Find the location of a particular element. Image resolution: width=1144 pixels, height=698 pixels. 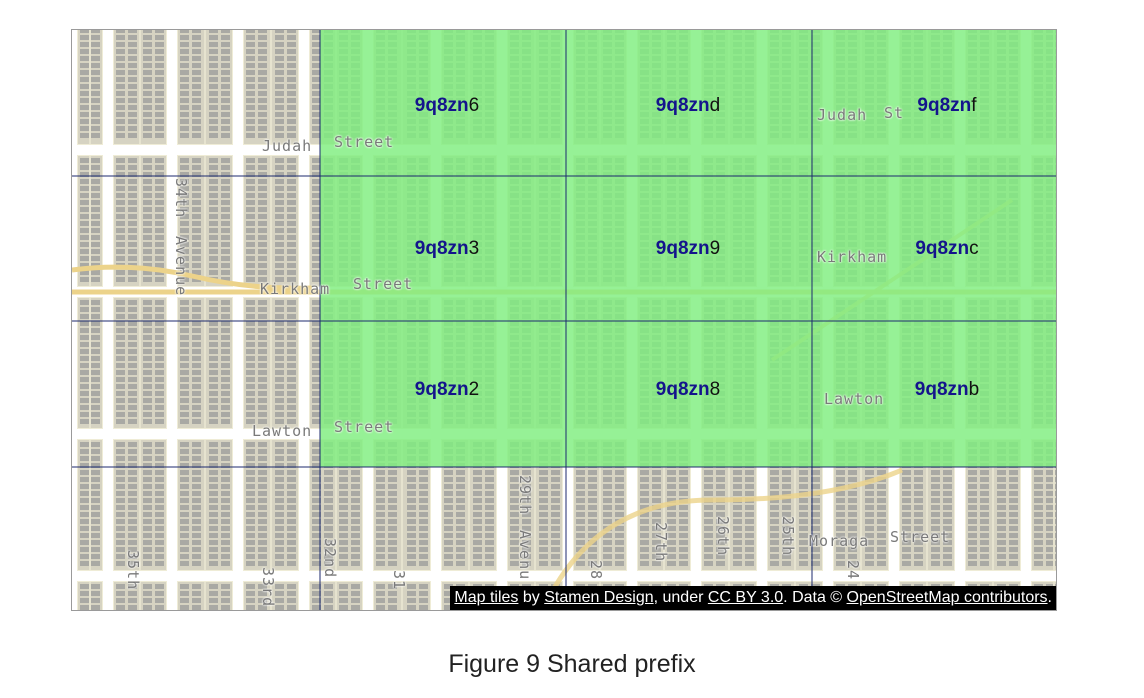

attribution-link-osm: OpenStreetMap contributors is located at coordinates (947, 597).